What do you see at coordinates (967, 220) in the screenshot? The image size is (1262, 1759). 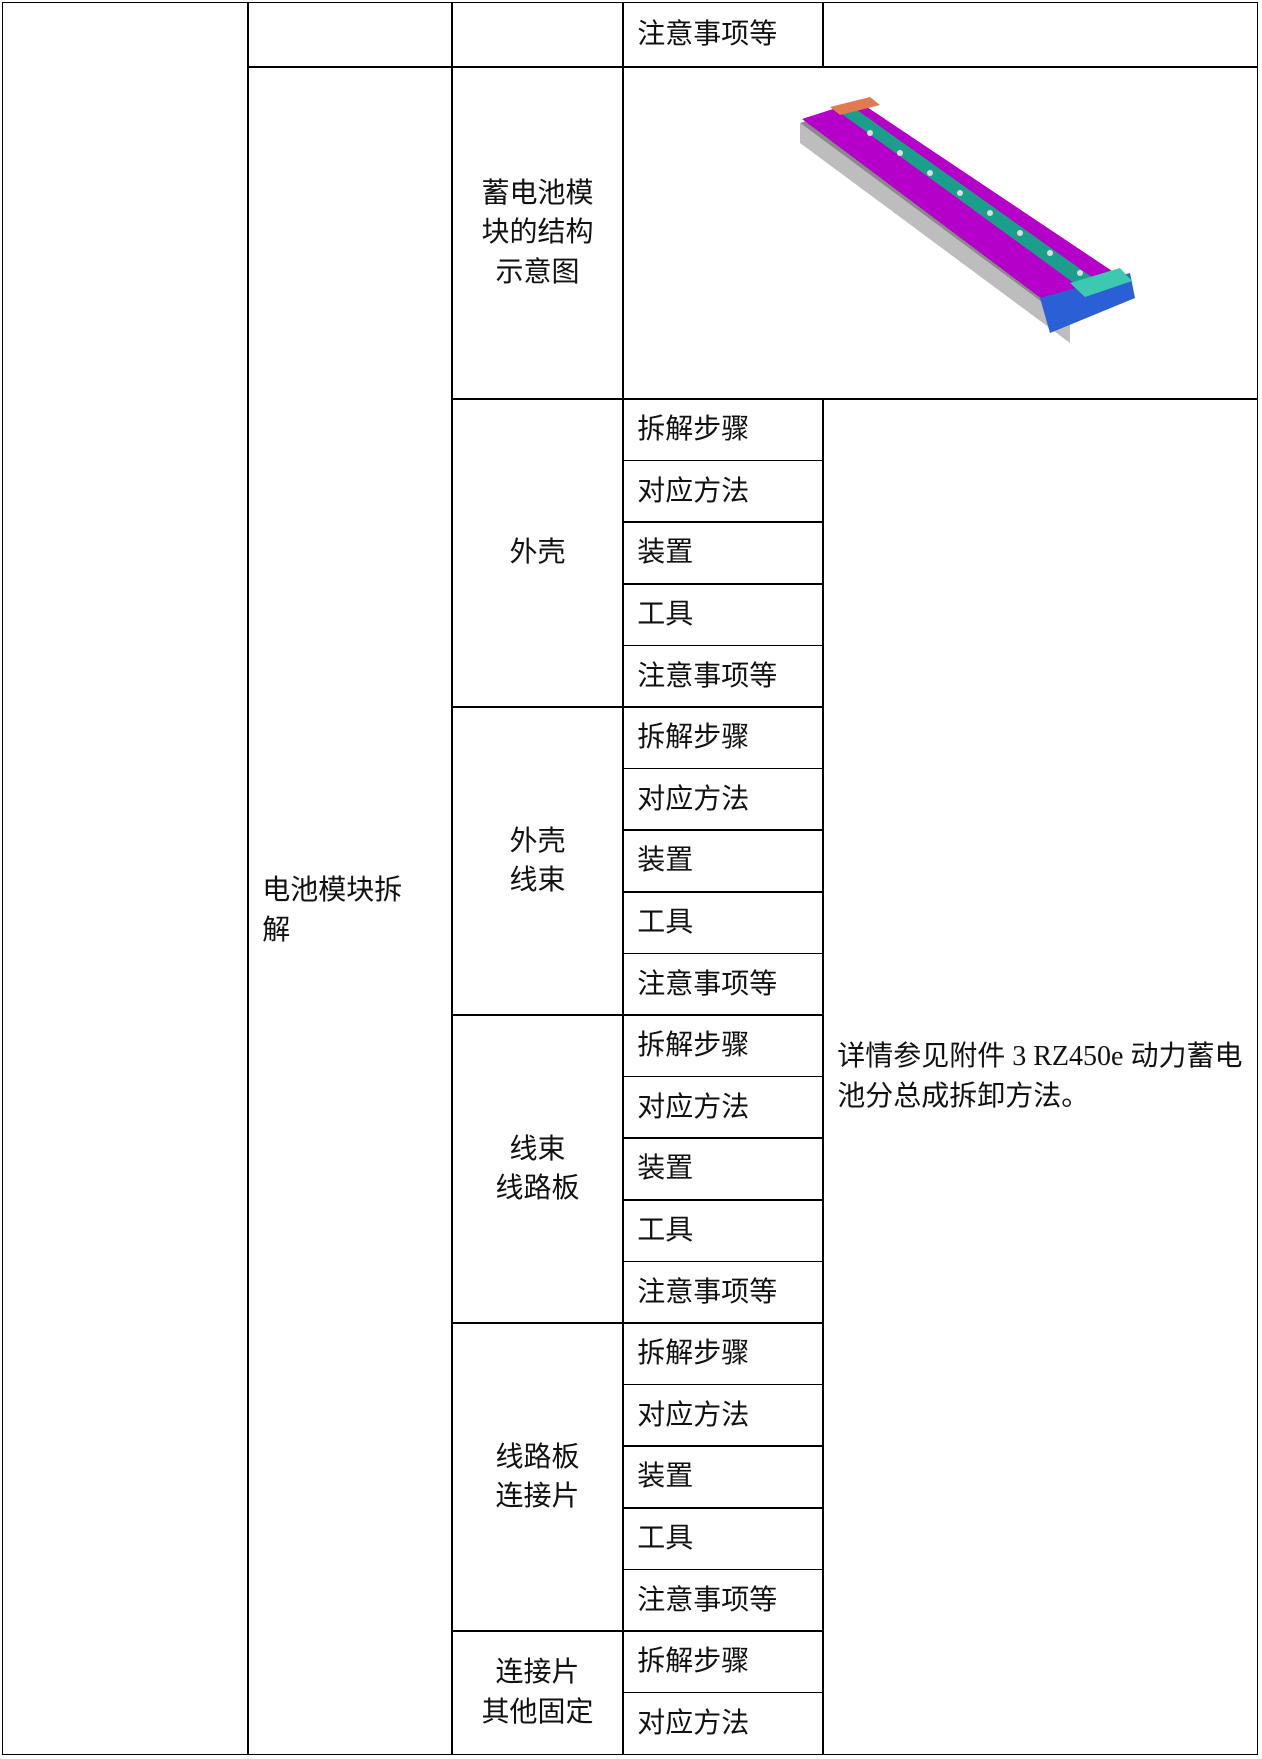 I see `battery-module-image` at bounding box center [967, 220].